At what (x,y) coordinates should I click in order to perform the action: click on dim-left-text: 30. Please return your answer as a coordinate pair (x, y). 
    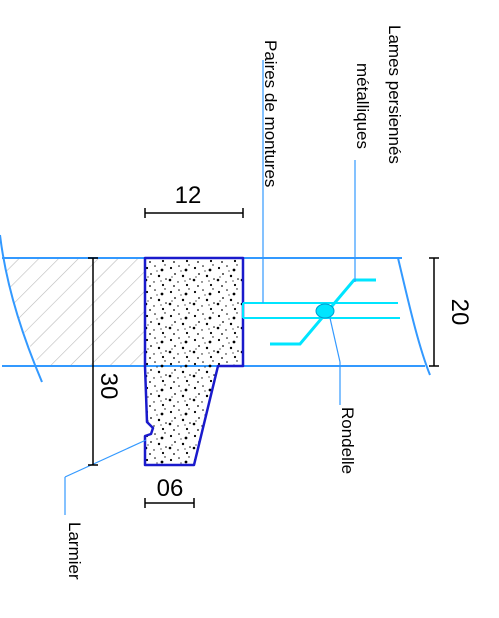
    Looking at the image, I should click on (108, 386).